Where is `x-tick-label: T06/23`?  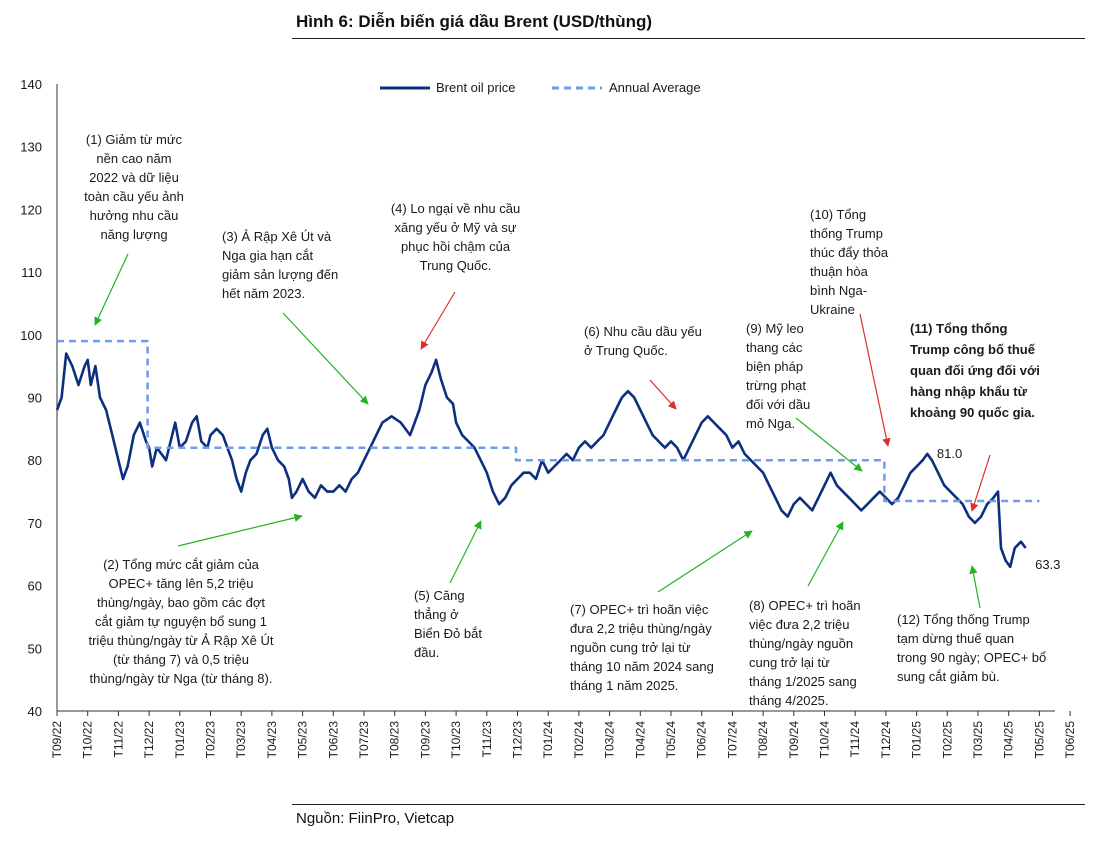 x-tick-label: T06/23 is located at coordinates (333, 740).